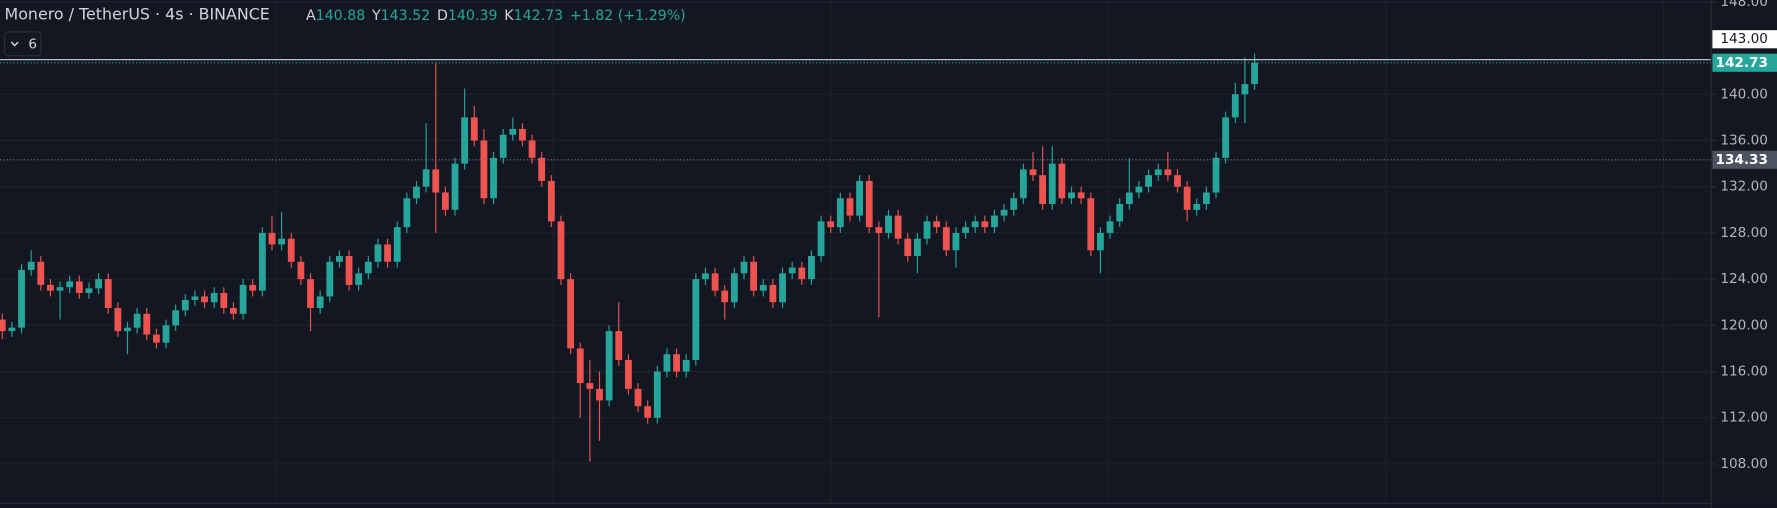 The image size is (1777, 508). I want to click on crosshair-box, so click(1744, 39).